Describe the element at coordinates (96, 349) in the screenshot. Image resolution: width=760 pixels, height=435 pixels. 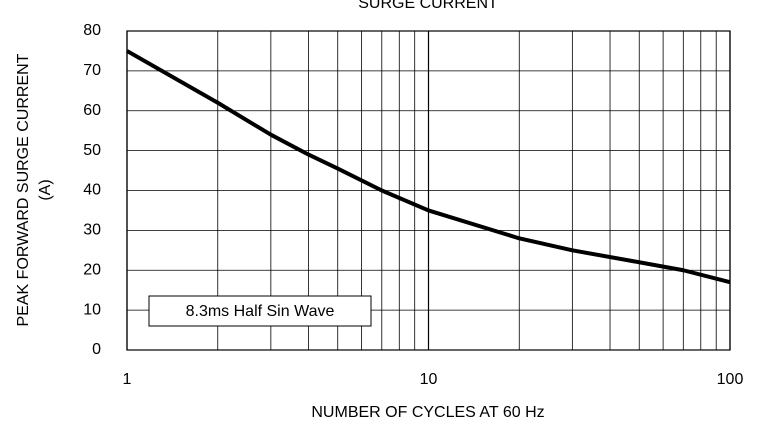
I see `y-tick-label: 0` at that location.